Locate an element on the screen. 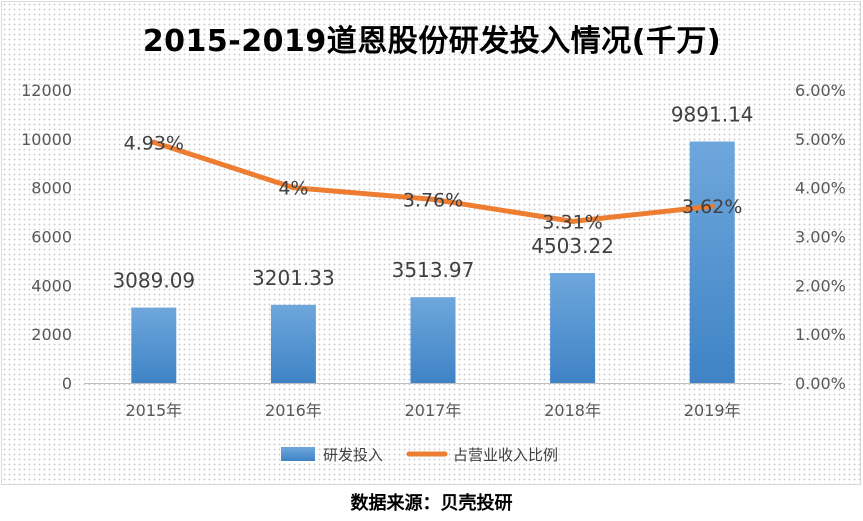 Image resolution: width=863 pixels, height=521 pixels. y-left-tick-label: 10000 is located at coordinates (46, 139).